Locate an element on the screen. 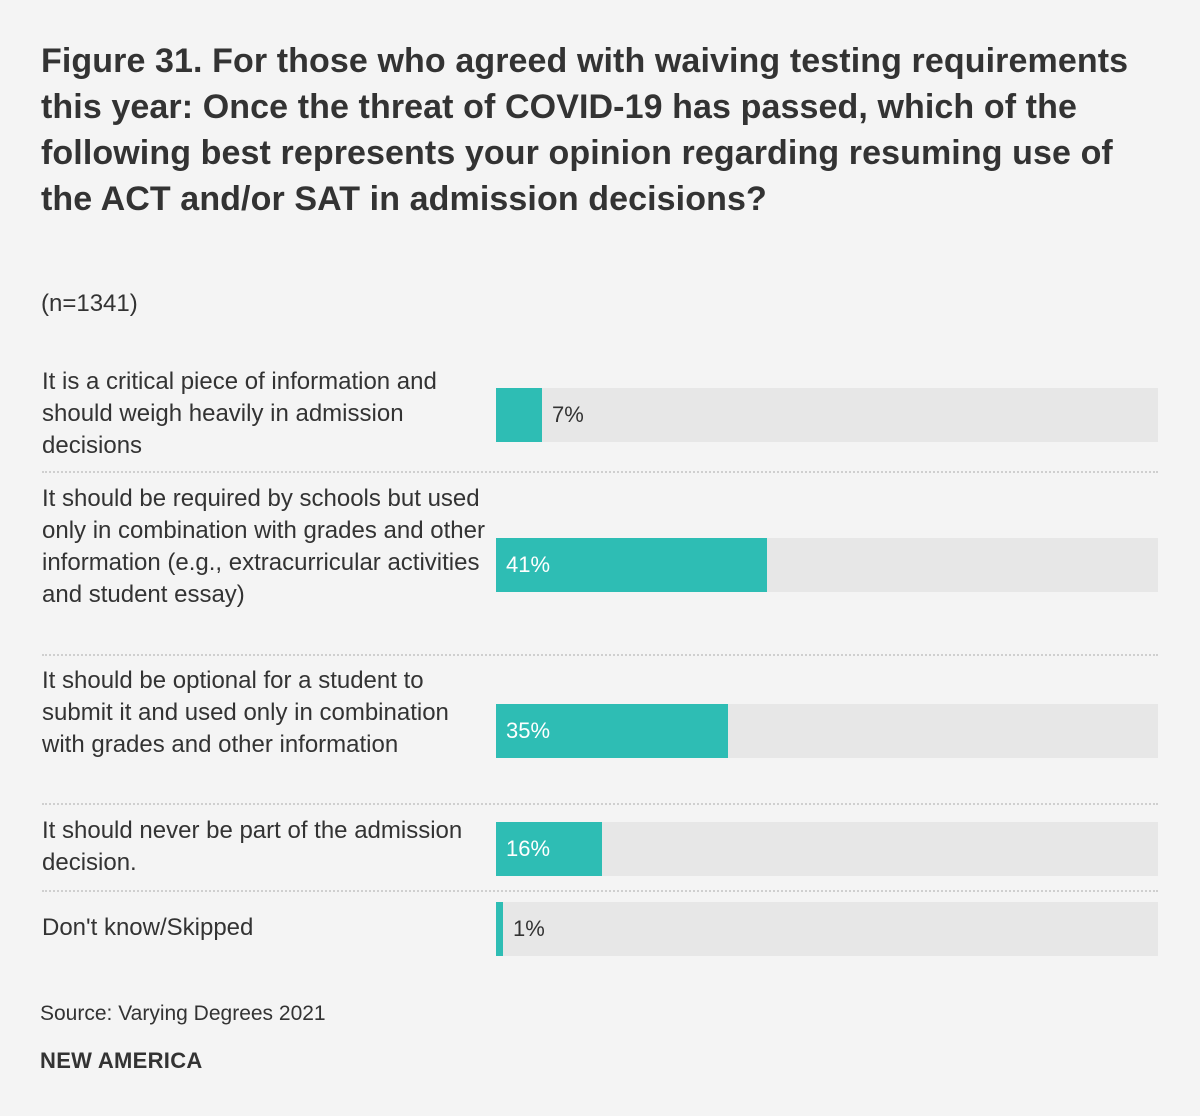 This screenshot has width=1200, height=1116. bar-track: 16% is located at coordinates (827, 849).